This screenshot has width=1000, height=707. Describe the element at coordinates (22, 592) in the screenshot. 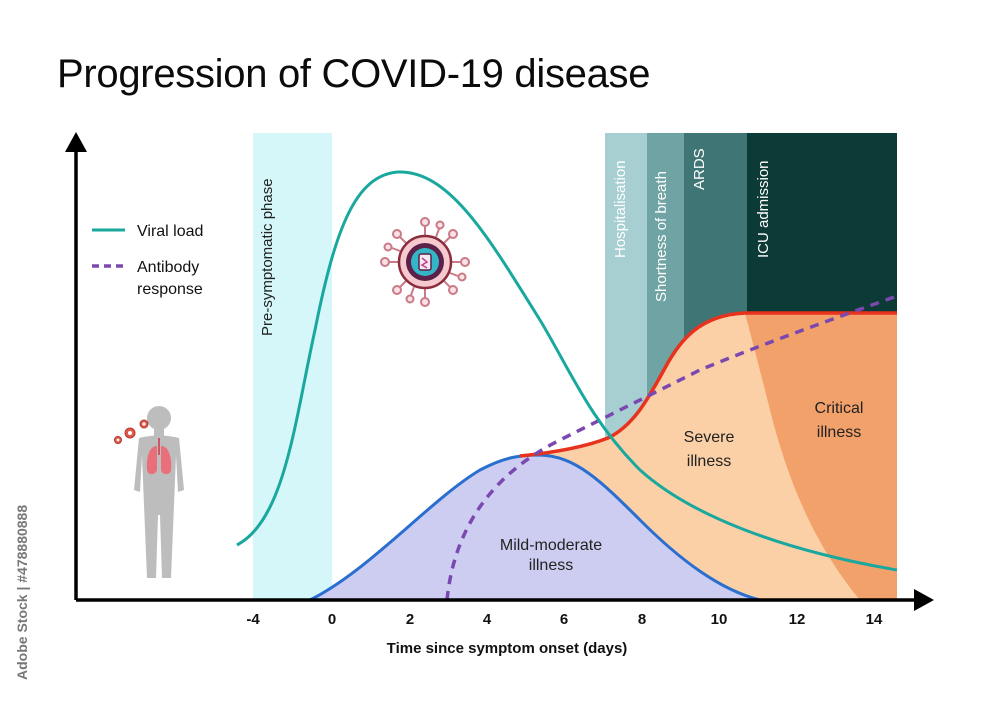

I see `watermark-text: Adobe Stock | #478880888` at that location.